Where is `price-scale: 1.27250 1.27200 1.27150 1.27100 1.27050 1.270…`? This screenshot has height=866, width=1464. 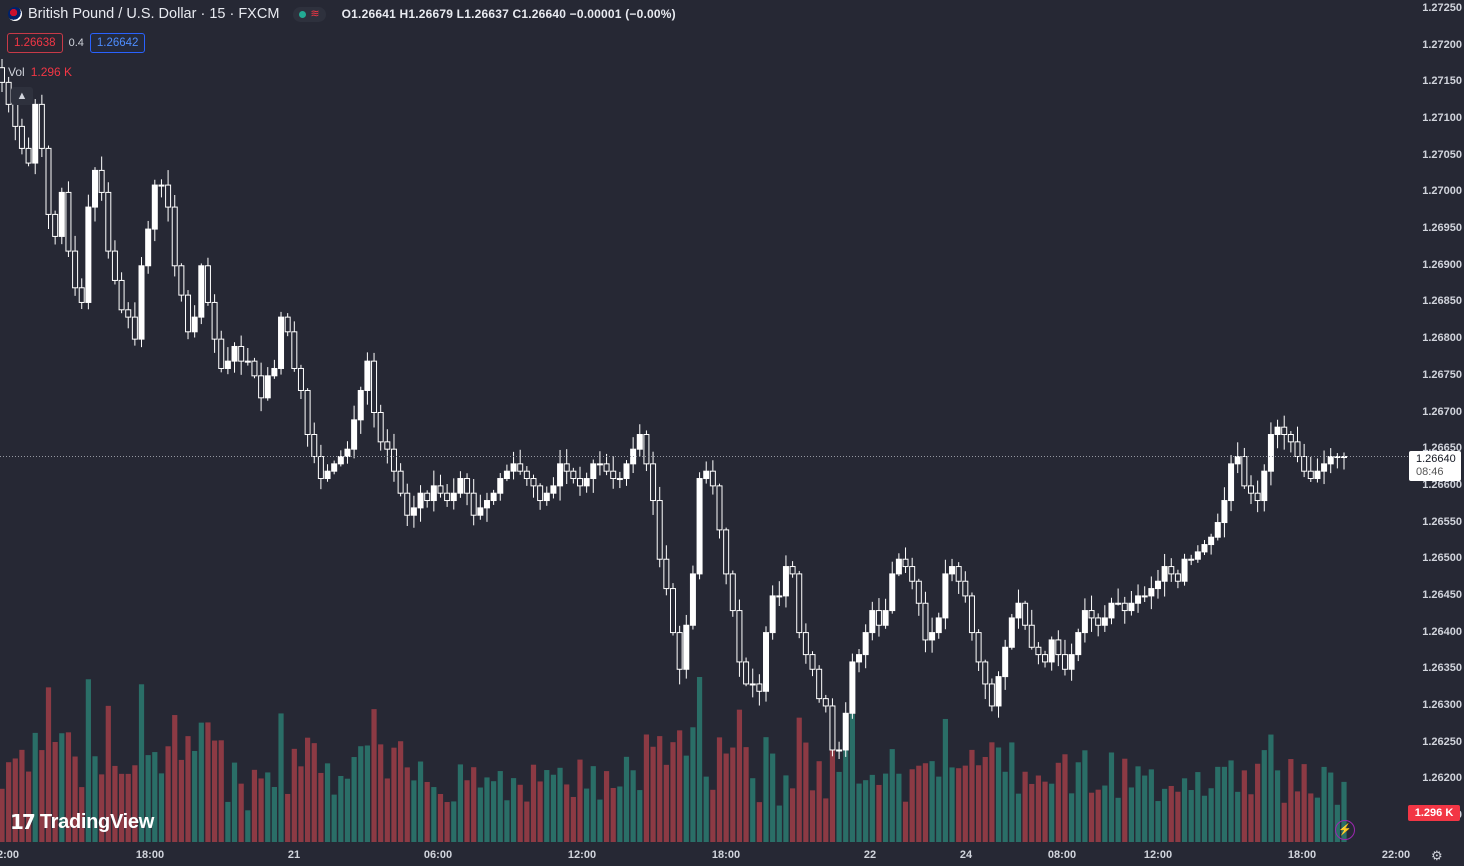
price-scale: 1.27250 1.27200 1.27150 1.27100 1.27050 1.270… is located at coordinates (1436, 421).